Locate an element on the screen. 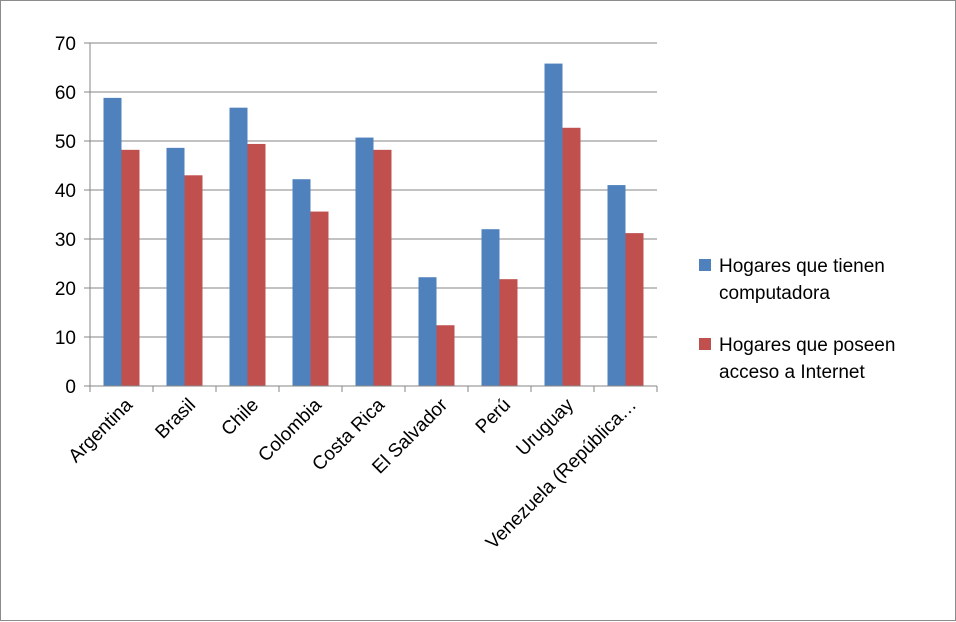 The image size is (956, 622). y-tick-label: 70 is located at coordinates (65, 44).